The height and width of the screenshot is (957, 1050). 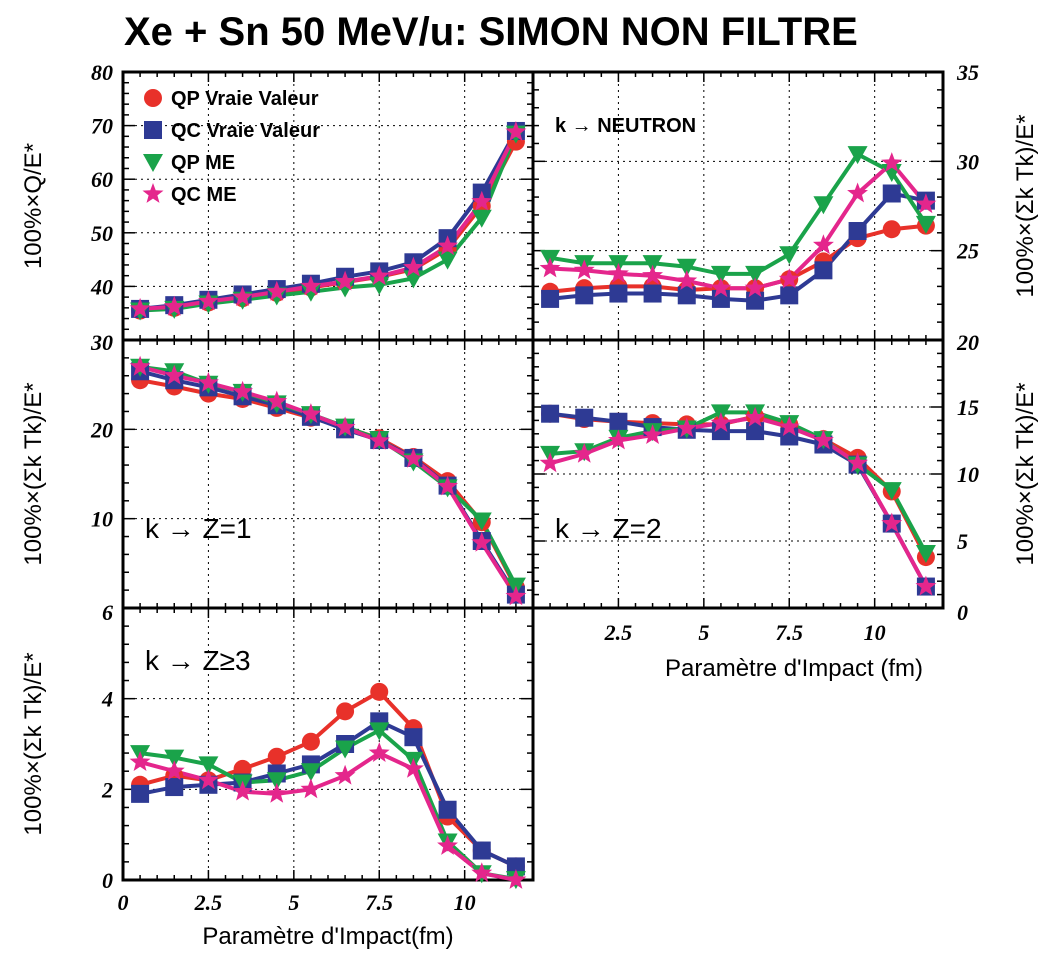 What do you see at coordinates (380, 902) in the screenshot?
I see `x-tick-label: 7.5` at bounding box center [380, 902].